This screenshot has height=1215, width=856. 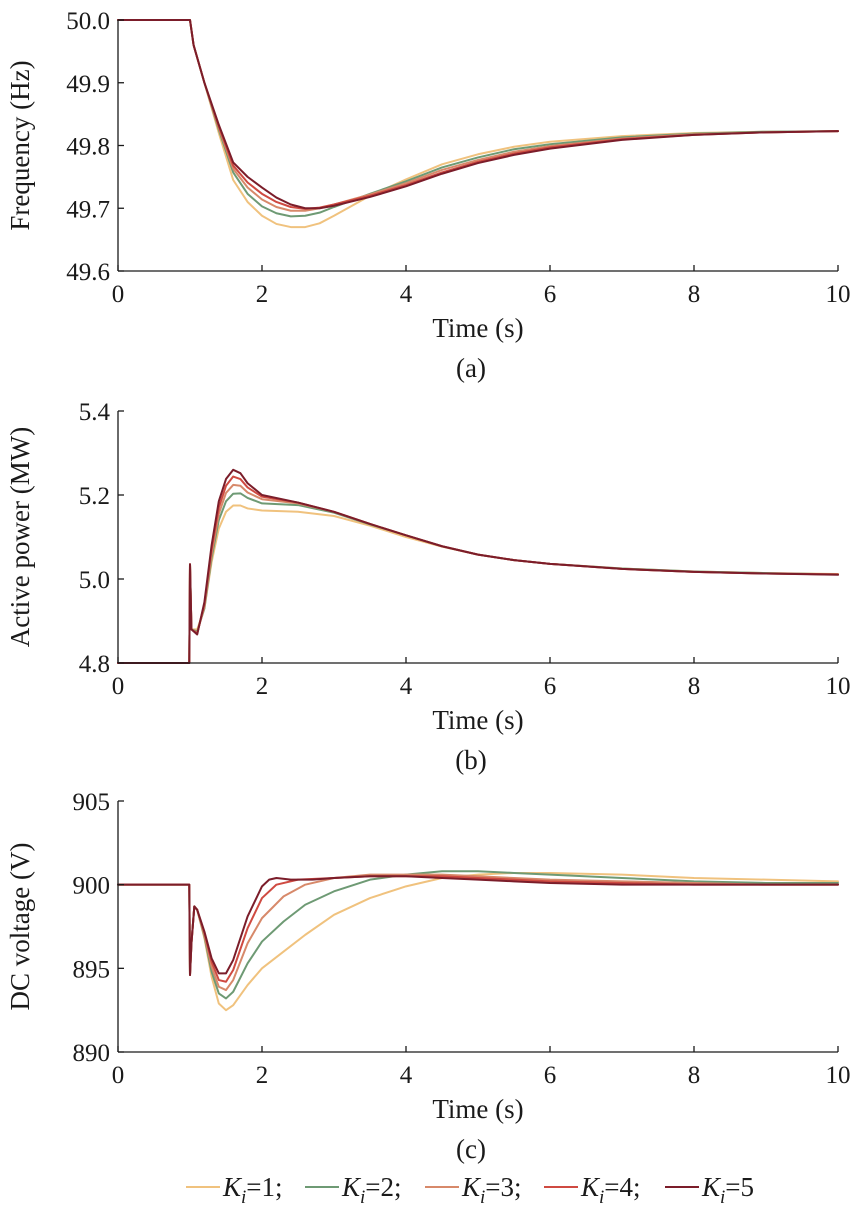 I want to click on y-axis-label-c: DC voltage (V), so click(x=20, y=927).